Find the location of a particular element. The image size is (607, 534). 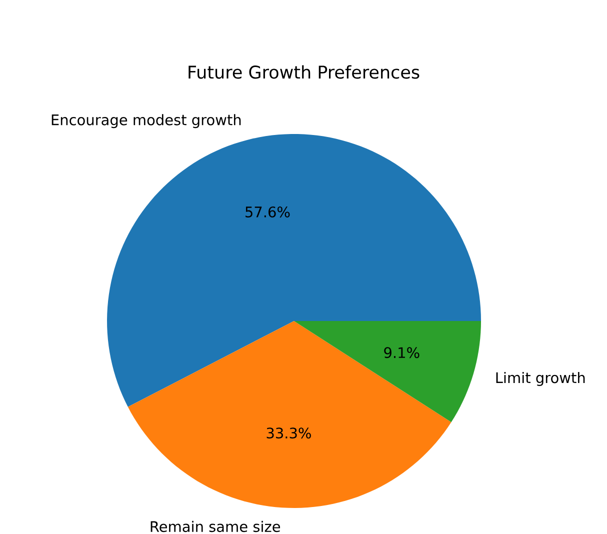

data-label: 57.6% is located at coordinates (268, 212).